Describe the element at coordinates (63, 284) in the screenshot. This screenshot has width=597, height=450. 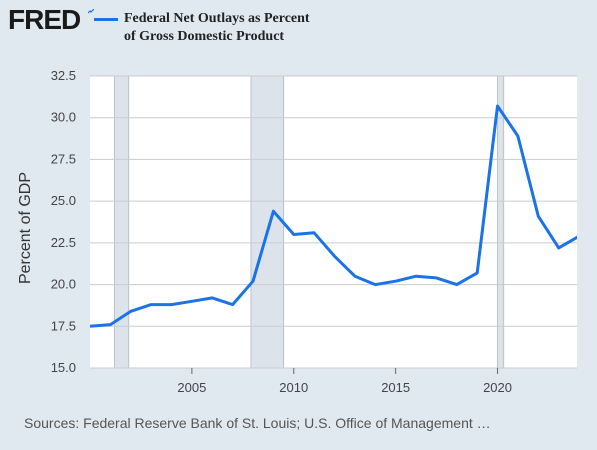
I see `y-tick-label: 20.0` at that location.